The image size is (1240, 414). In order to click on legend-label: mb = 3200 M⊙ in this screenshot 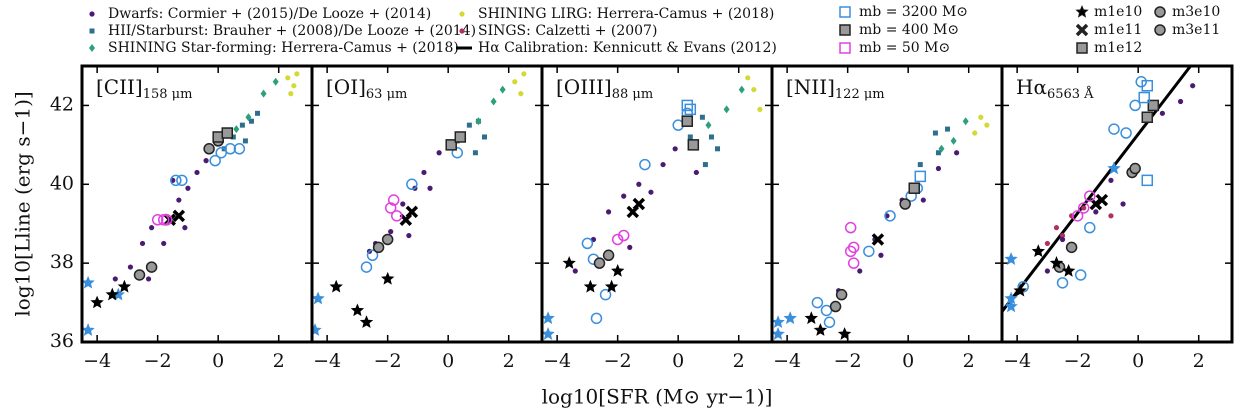, I will do `click(913, 12)`.